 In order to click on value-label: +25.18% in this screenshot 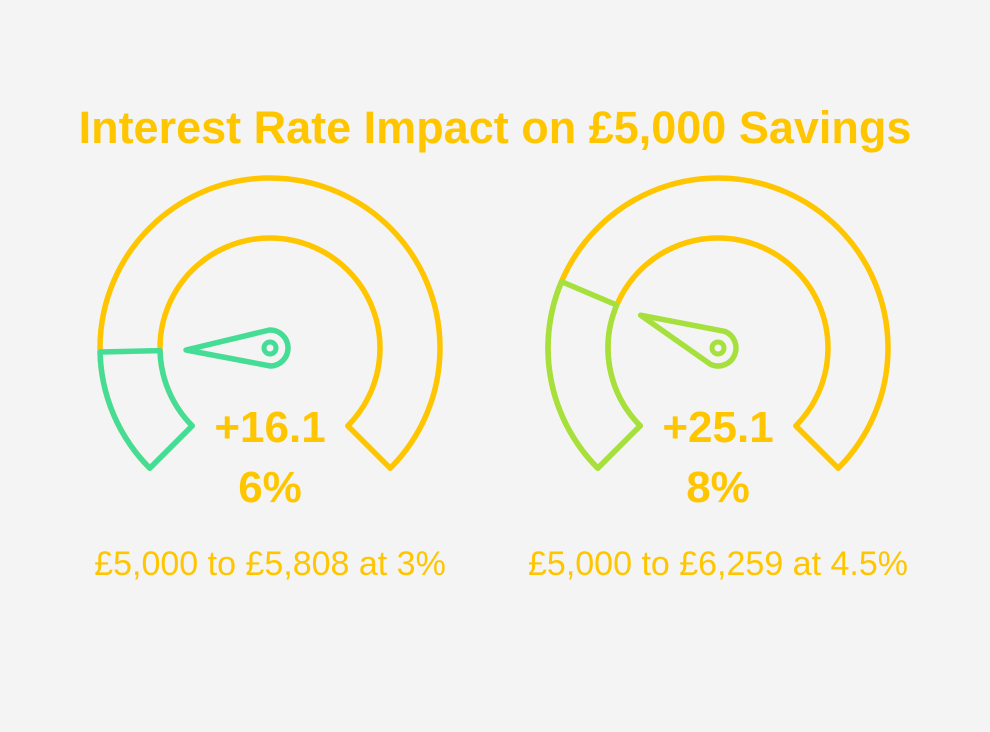, I will do `click(718, 457)`.